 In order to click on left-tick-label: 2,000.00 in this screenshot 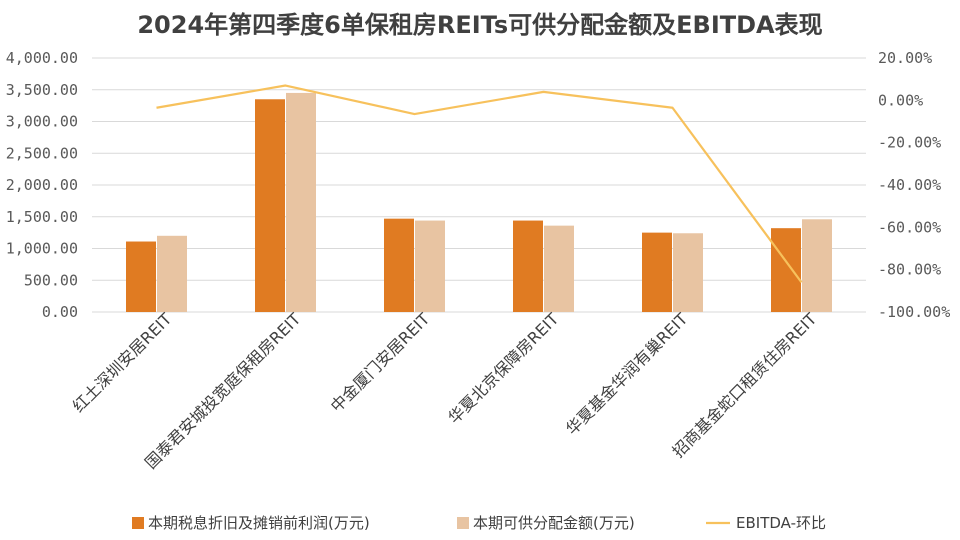, I will do `click(42, 185)`.